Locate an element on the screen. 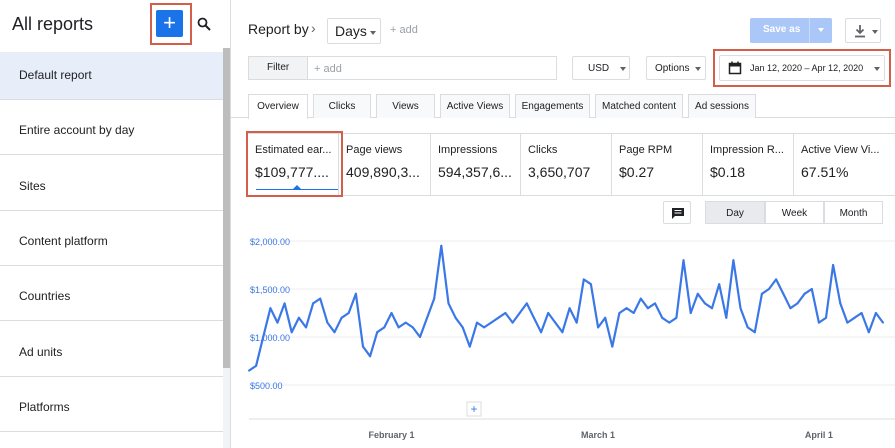 This screenshot has width=895, height=448. add-annotation-button is located at coordinates (474, 409).